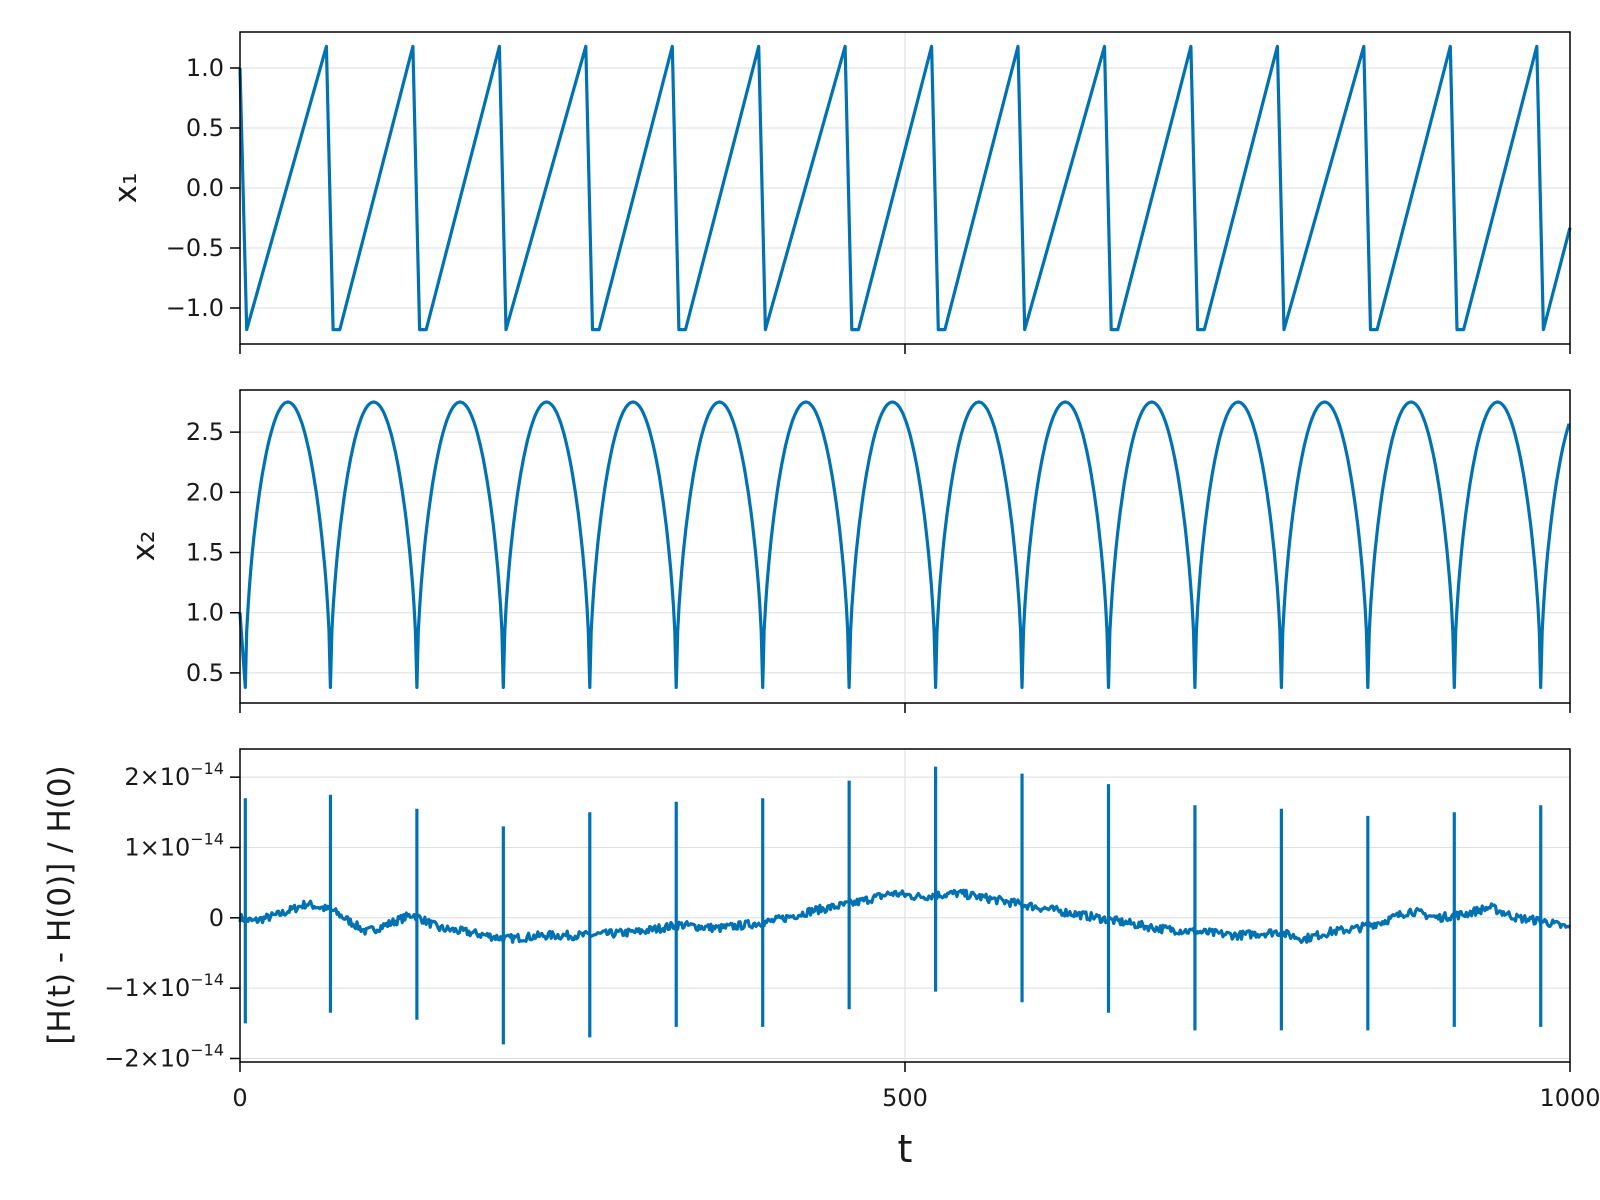 Image resolution: width=1600 pixels, height=1200 pixels. I want to click on y-ticks: 2.5 2.0 1.5 1.0 0.5, so click(213, 552).